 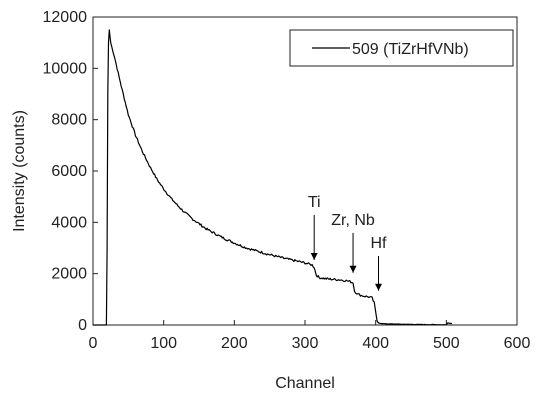 What do you see at coordinates (305, 383) in the screenshot?
I see `x-axis-title: Channel` at bounding box center [305, 383].